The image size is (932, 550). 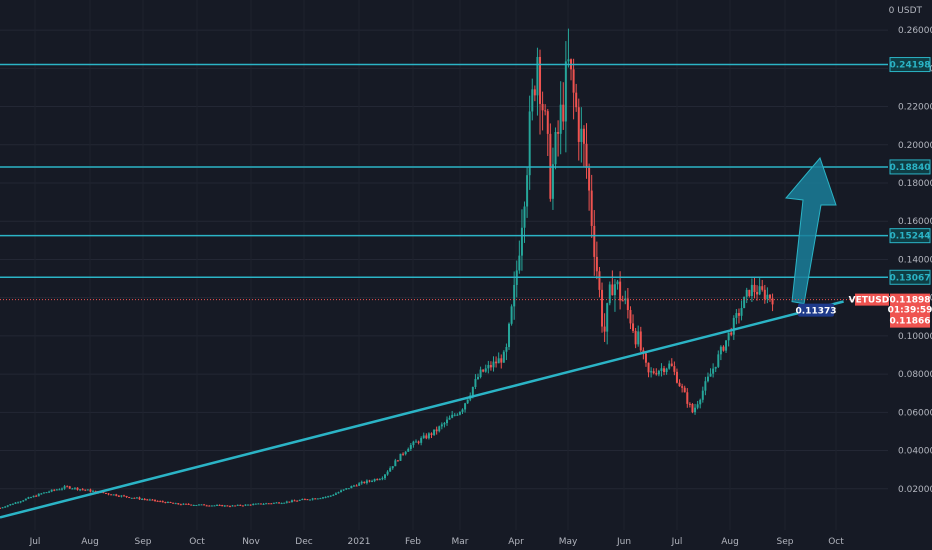 What do you see at coordinates (915, 31) in the screenshot?
I see `y-tick-label: 0.26000` at bounding box center [915, 31].